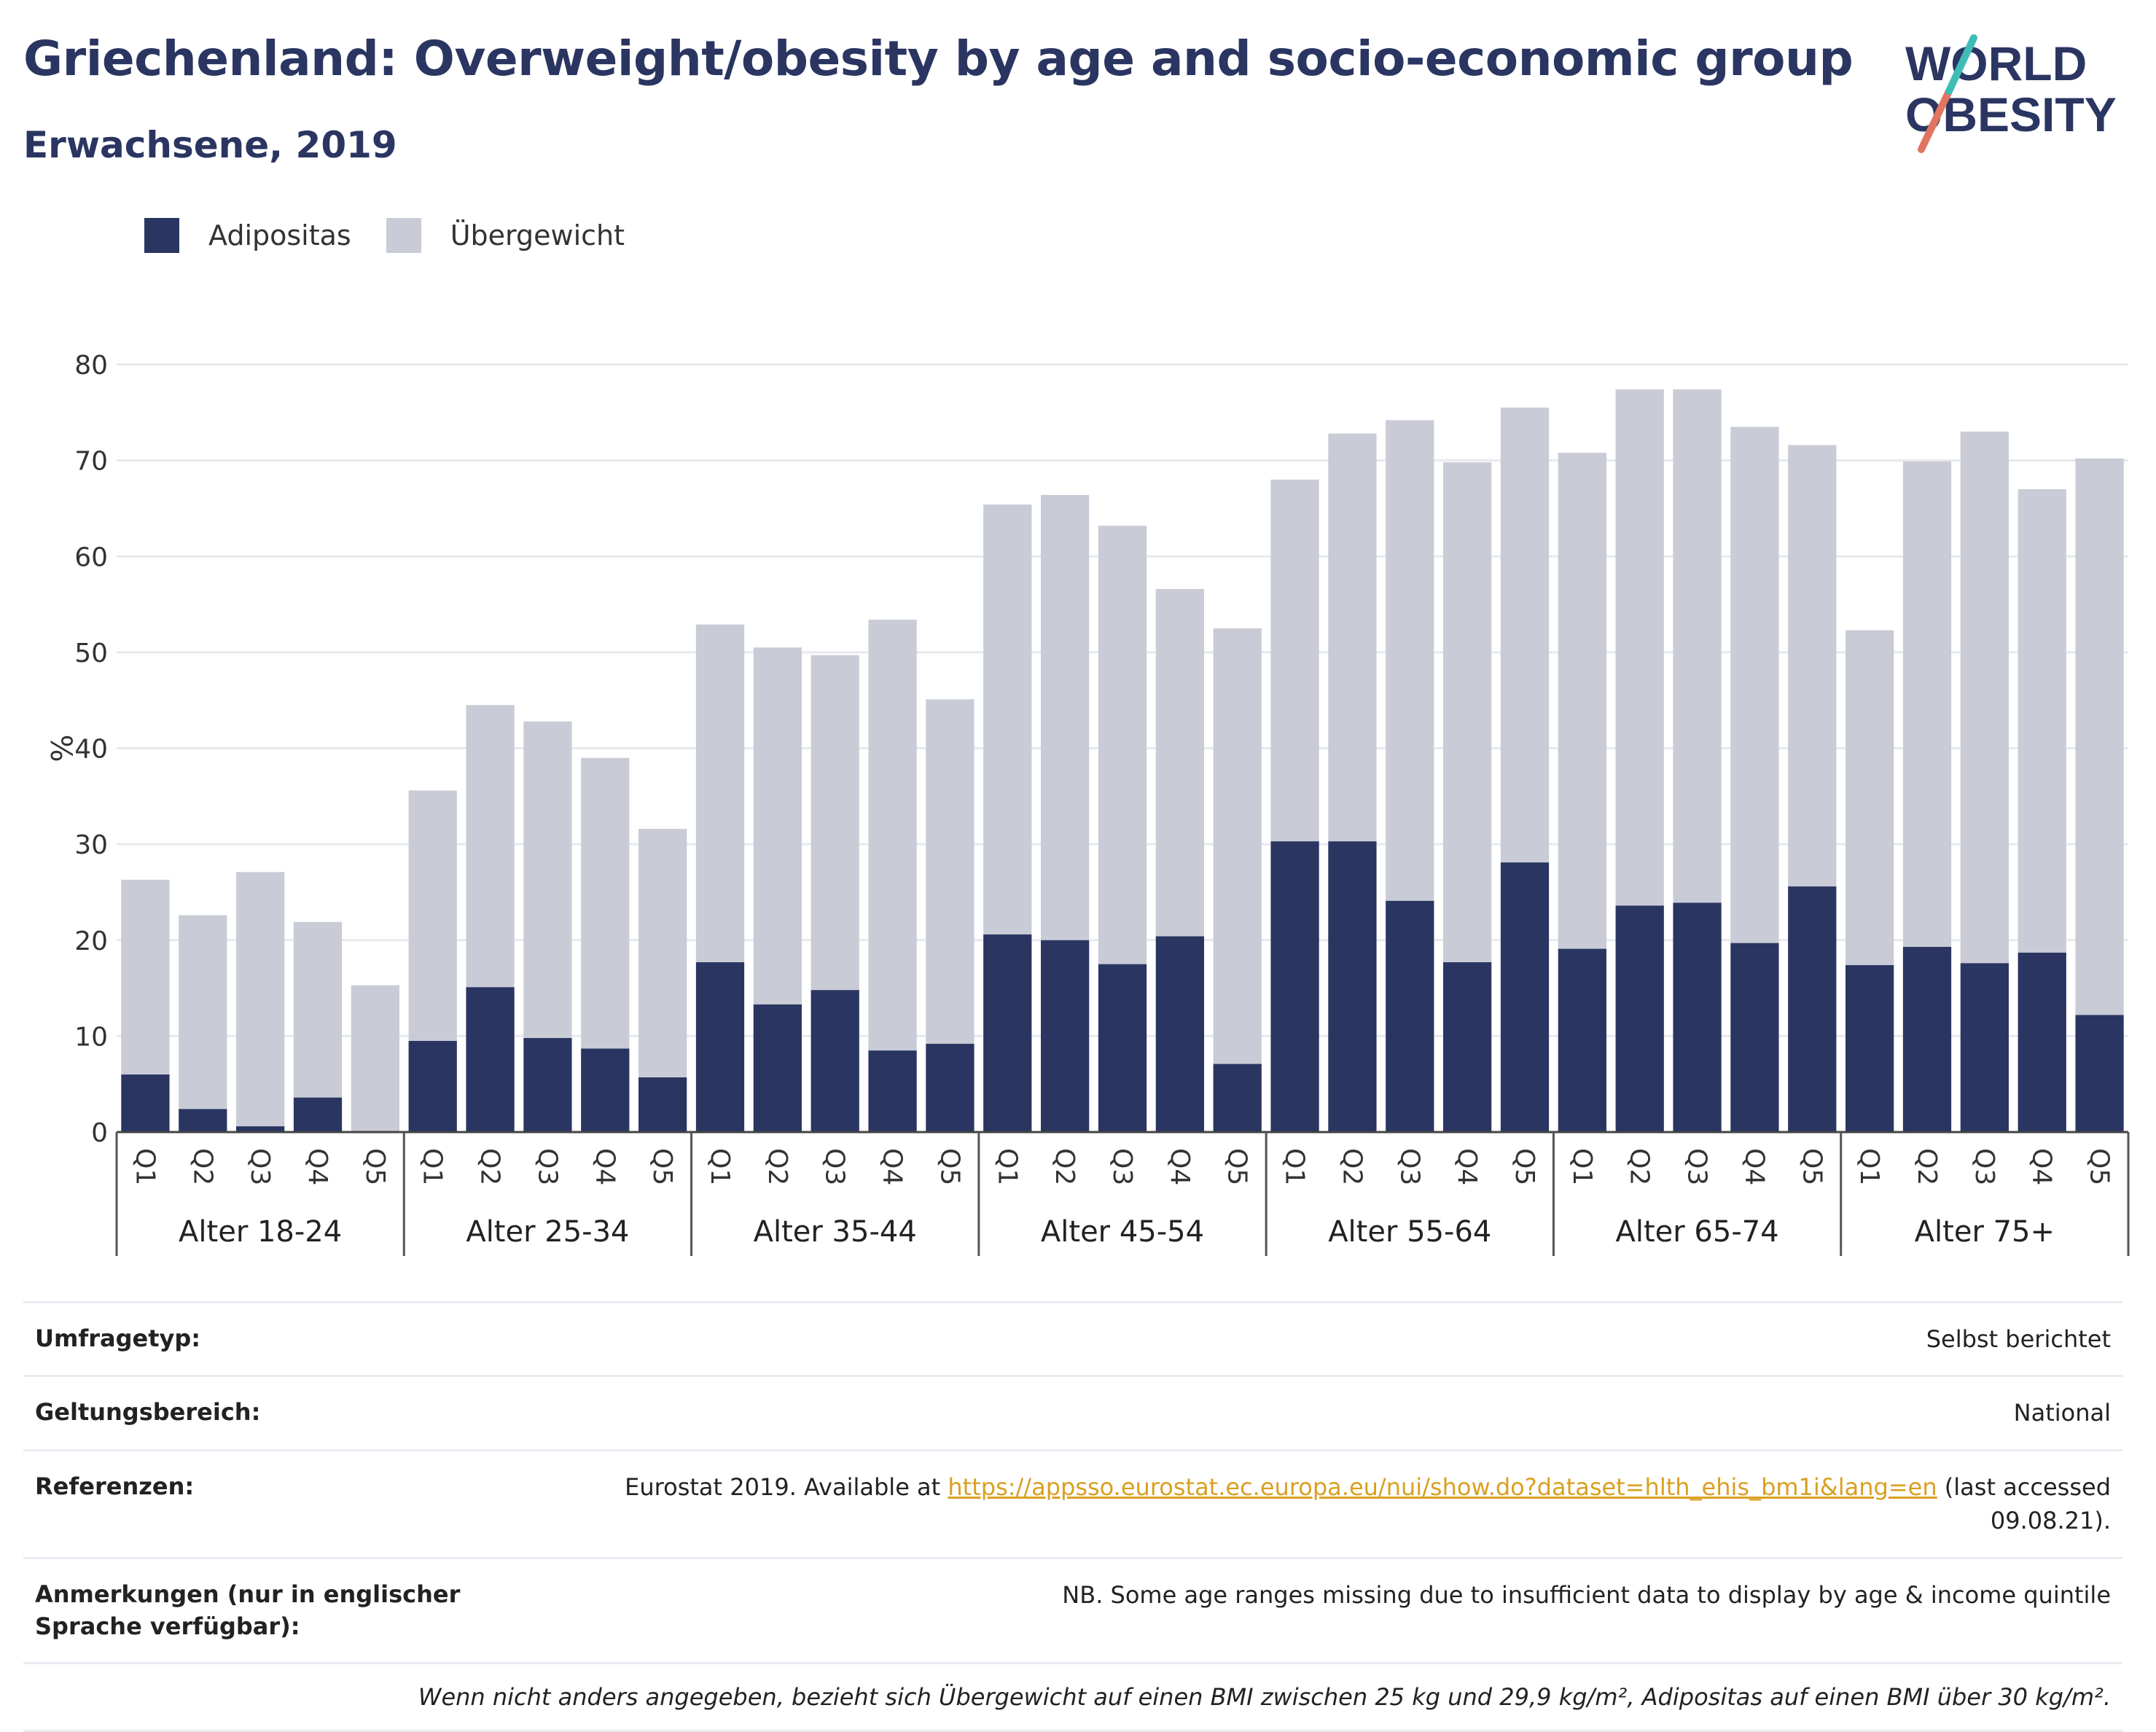  I want to click on group-label: Alter 35-44, so click(836, 1232).